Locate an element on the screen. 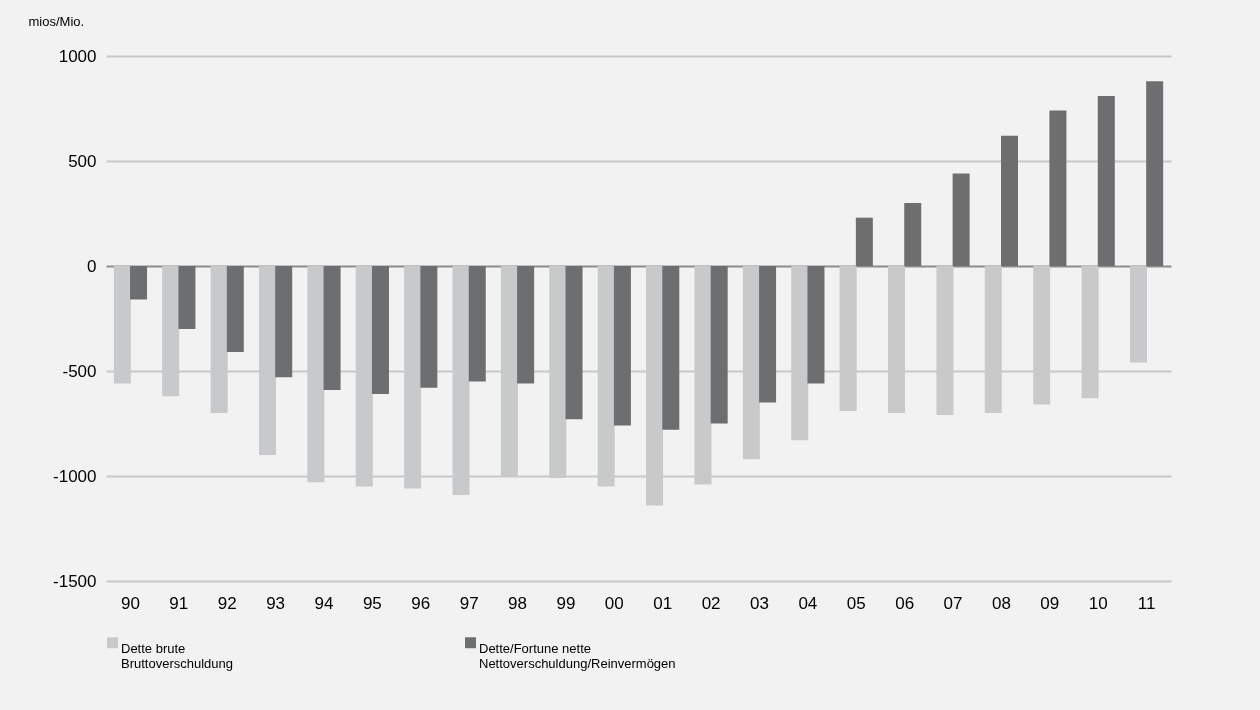 The image size is (1260, 710). y-tick-label: 500 is located at coordinates (82, 161).